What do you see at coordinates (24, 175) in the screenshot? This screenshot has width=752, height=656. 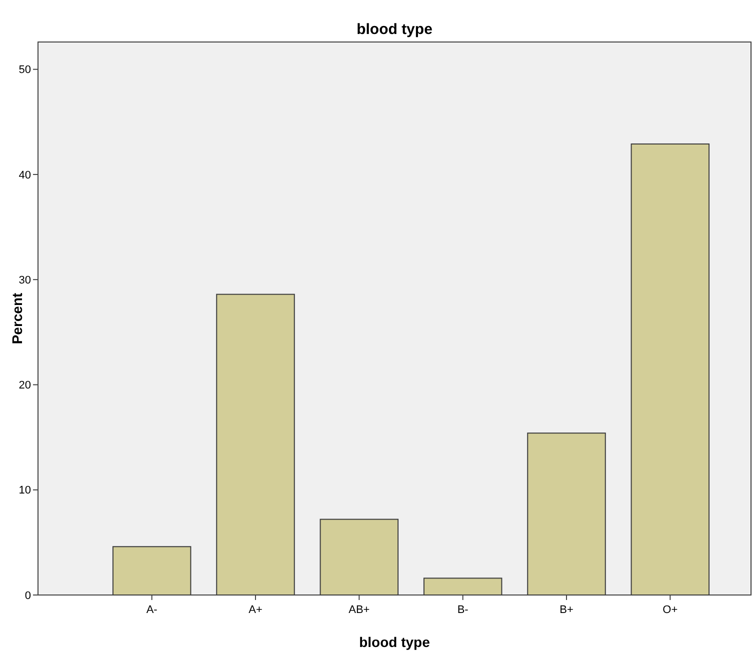 I see `y-tick-label: 40` at bounding box center [24, 175].